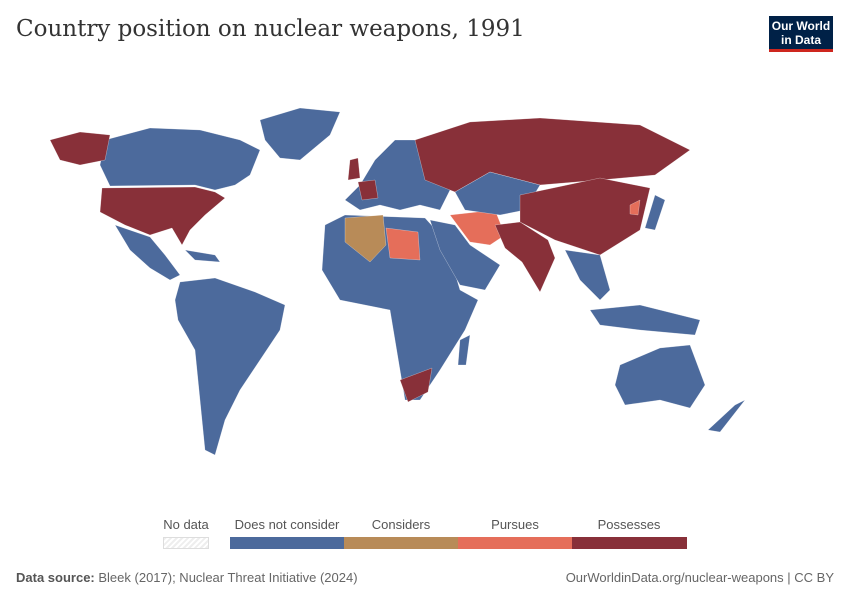  What do you see at coordinates (287, 543) in the screenshot?
I see `legend-swatch-none` at bounding box center [287, 543].